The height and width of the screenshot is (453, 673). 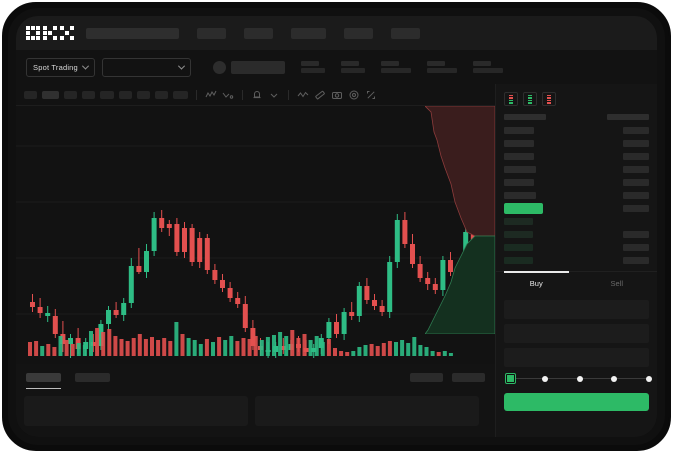 What do you see at coordinates (219, 67) in the screenshot?
I see `coin-avatar` at bounding box center [219, 67].